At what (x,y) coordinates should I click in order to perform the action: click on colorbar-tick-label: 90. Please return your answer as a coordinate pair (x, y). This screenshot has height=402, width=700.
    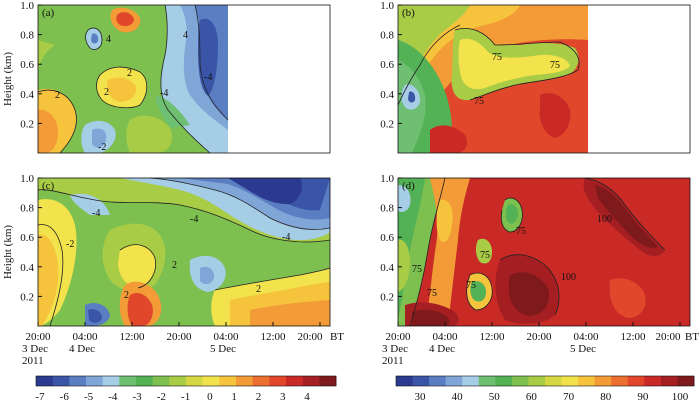
    Looking at the image, I should click on (643, 396).